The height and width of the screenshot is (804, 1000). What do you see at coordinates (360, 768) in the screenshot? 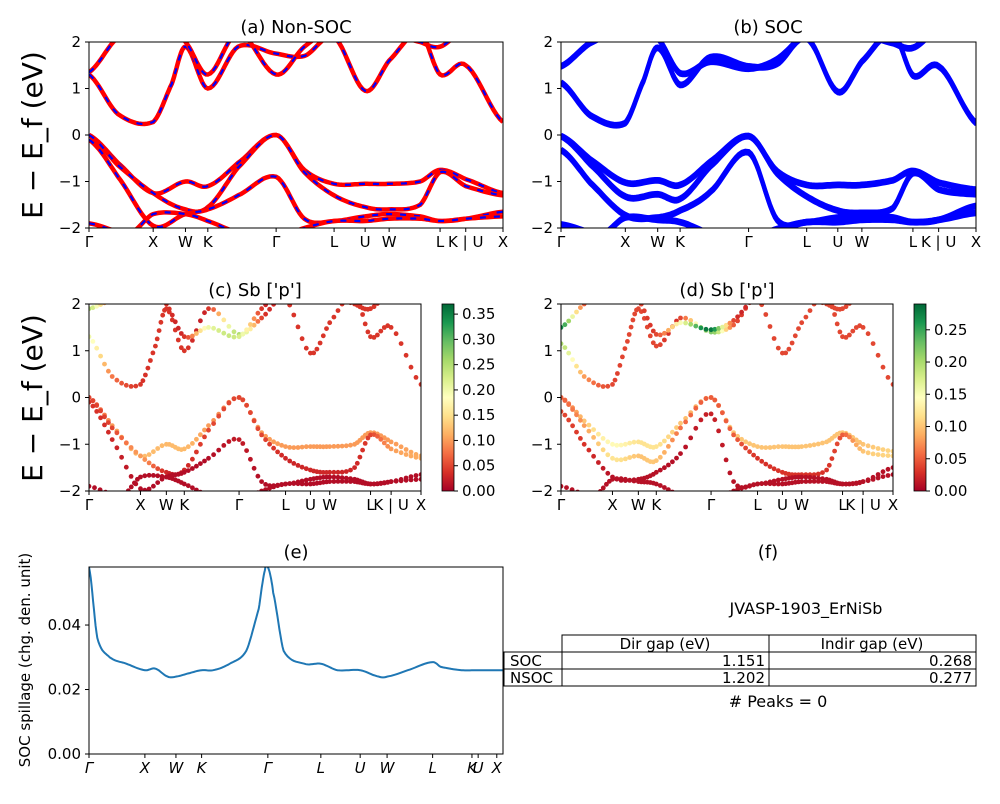
I see `xtick-label-e-6: U` at bounding box center [360, 768].